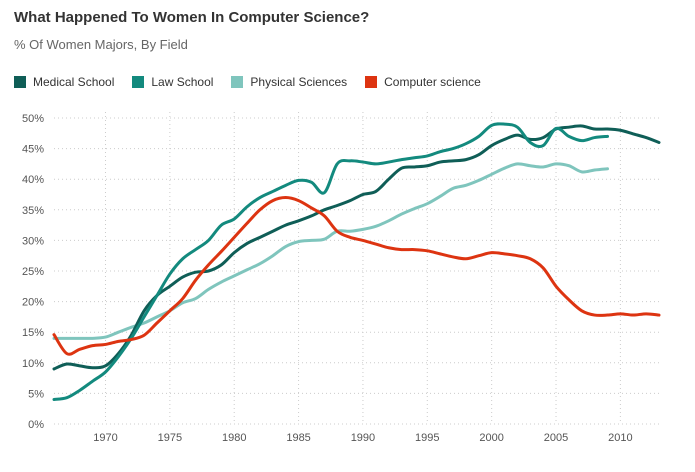 The image size is (695, 472). Describe the element at coordinates (298, 438) in the screenshot. I see `x-tick-label: 1985` at that location.